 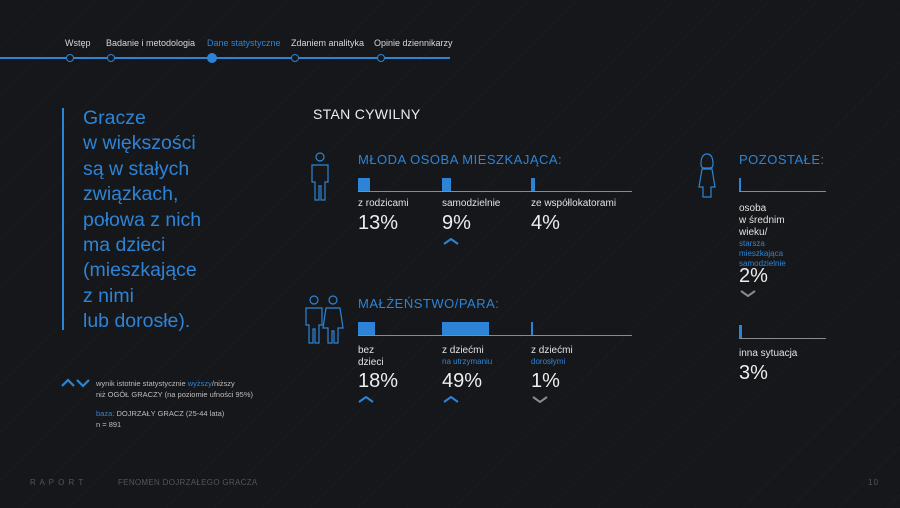 I want to click on young-value-samodzielnie: 9%, so click(x=456, y=223).